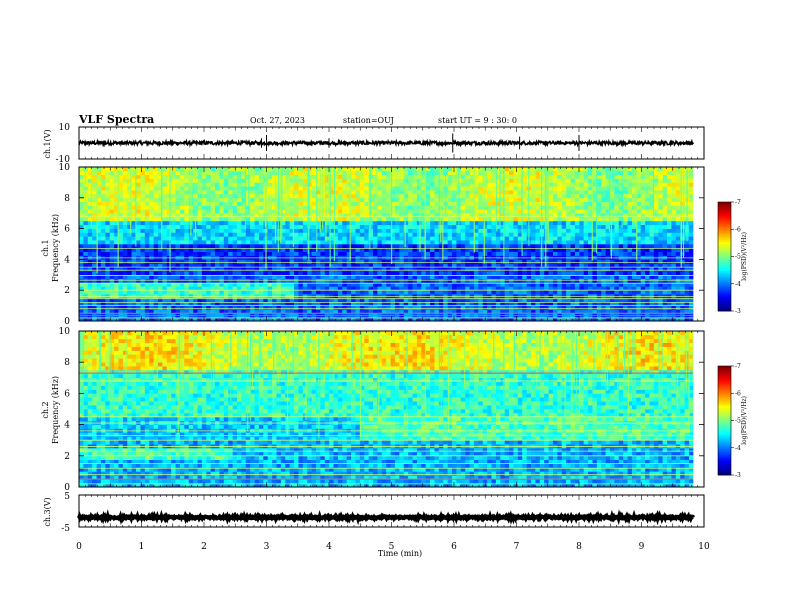 The image size is (792, 612). Describe the element at coordinates (116, 119) in the screenshot. I see `figure-title: VLF Spectra` at that location.